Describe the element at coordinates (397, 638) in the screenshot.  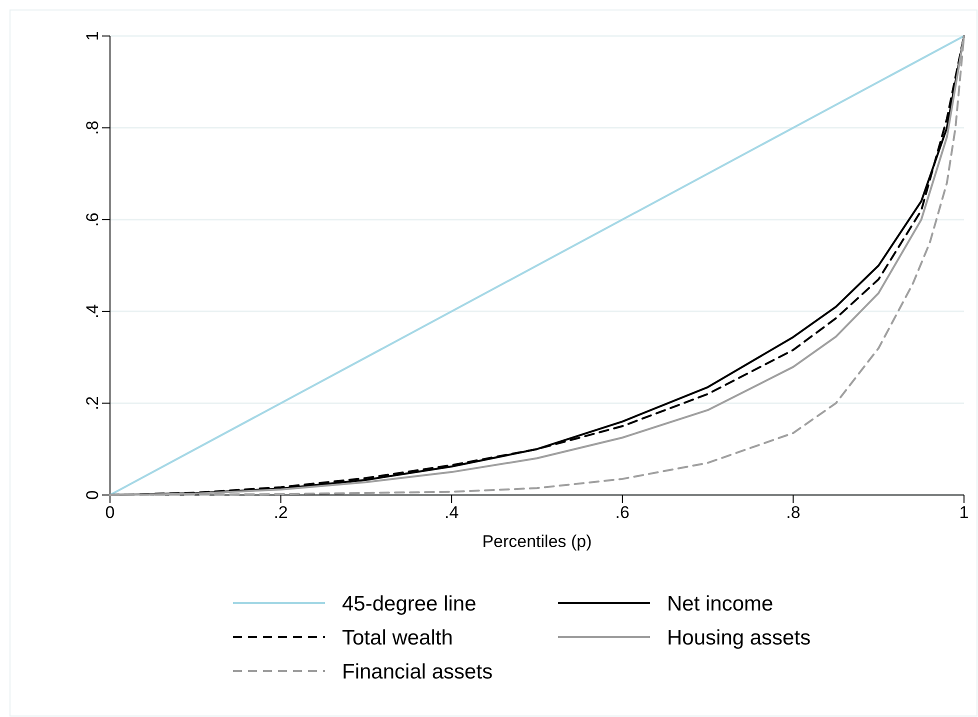
I see `legend-label: Total wealth` at that location.